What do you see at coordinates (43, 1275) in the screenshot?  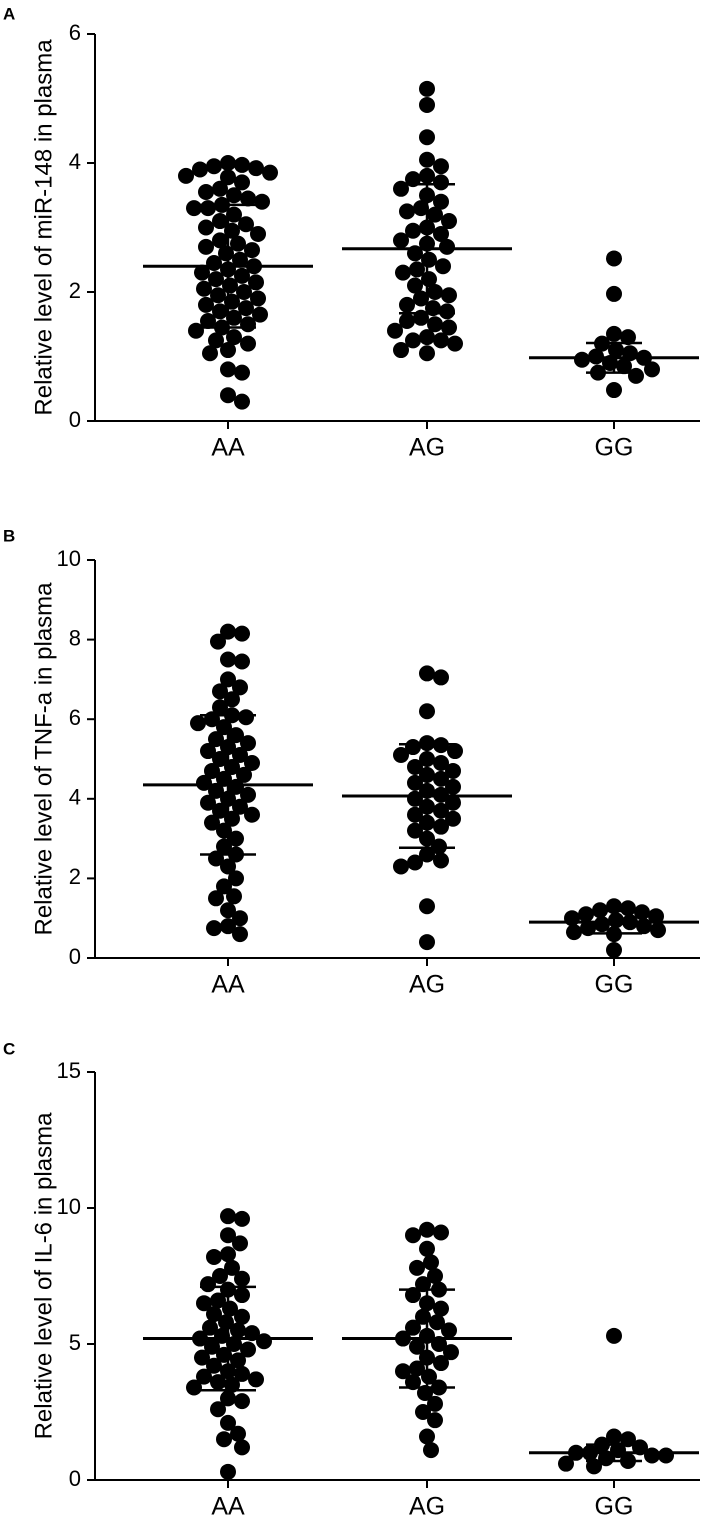 I see `y-axis-label: Relative level of IL-6 in plasma` at bounding box center [43, 1275].